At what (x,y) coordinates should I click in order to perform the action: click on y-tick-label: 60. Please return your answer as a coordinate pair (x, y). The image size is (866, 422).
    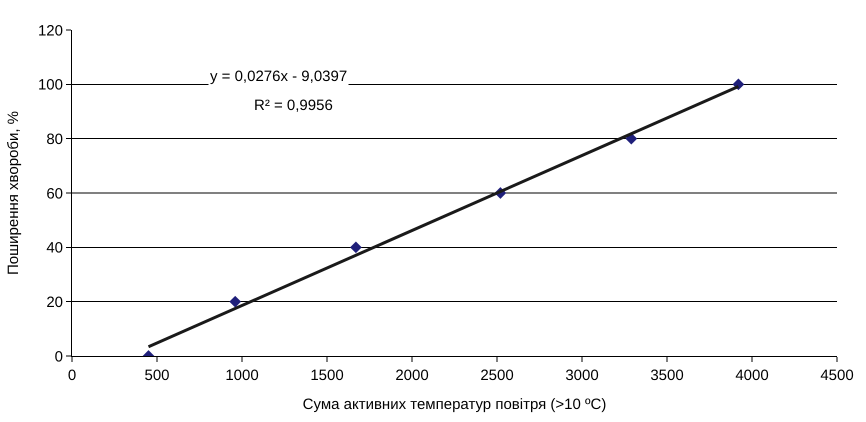
    Looking at the image, I should click on (54, 193).